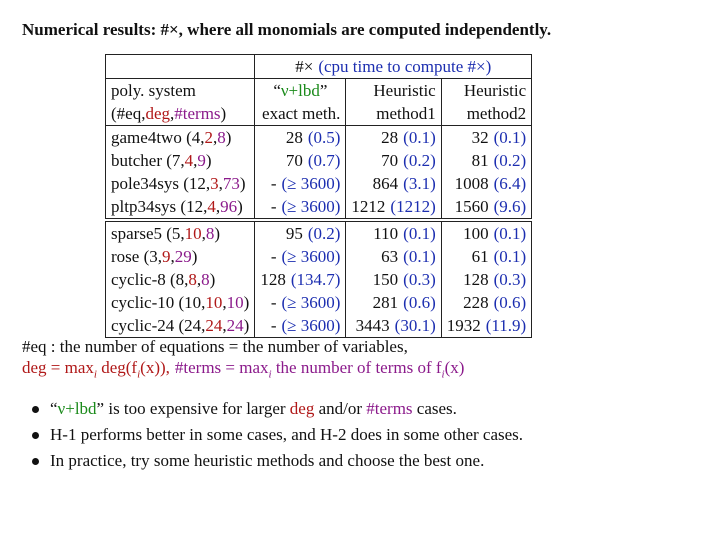  What do you see at coordinates (486, 160) in the screenshot?
I see `result-cell: 81 (0.2)` at bounding box center [486, 160].